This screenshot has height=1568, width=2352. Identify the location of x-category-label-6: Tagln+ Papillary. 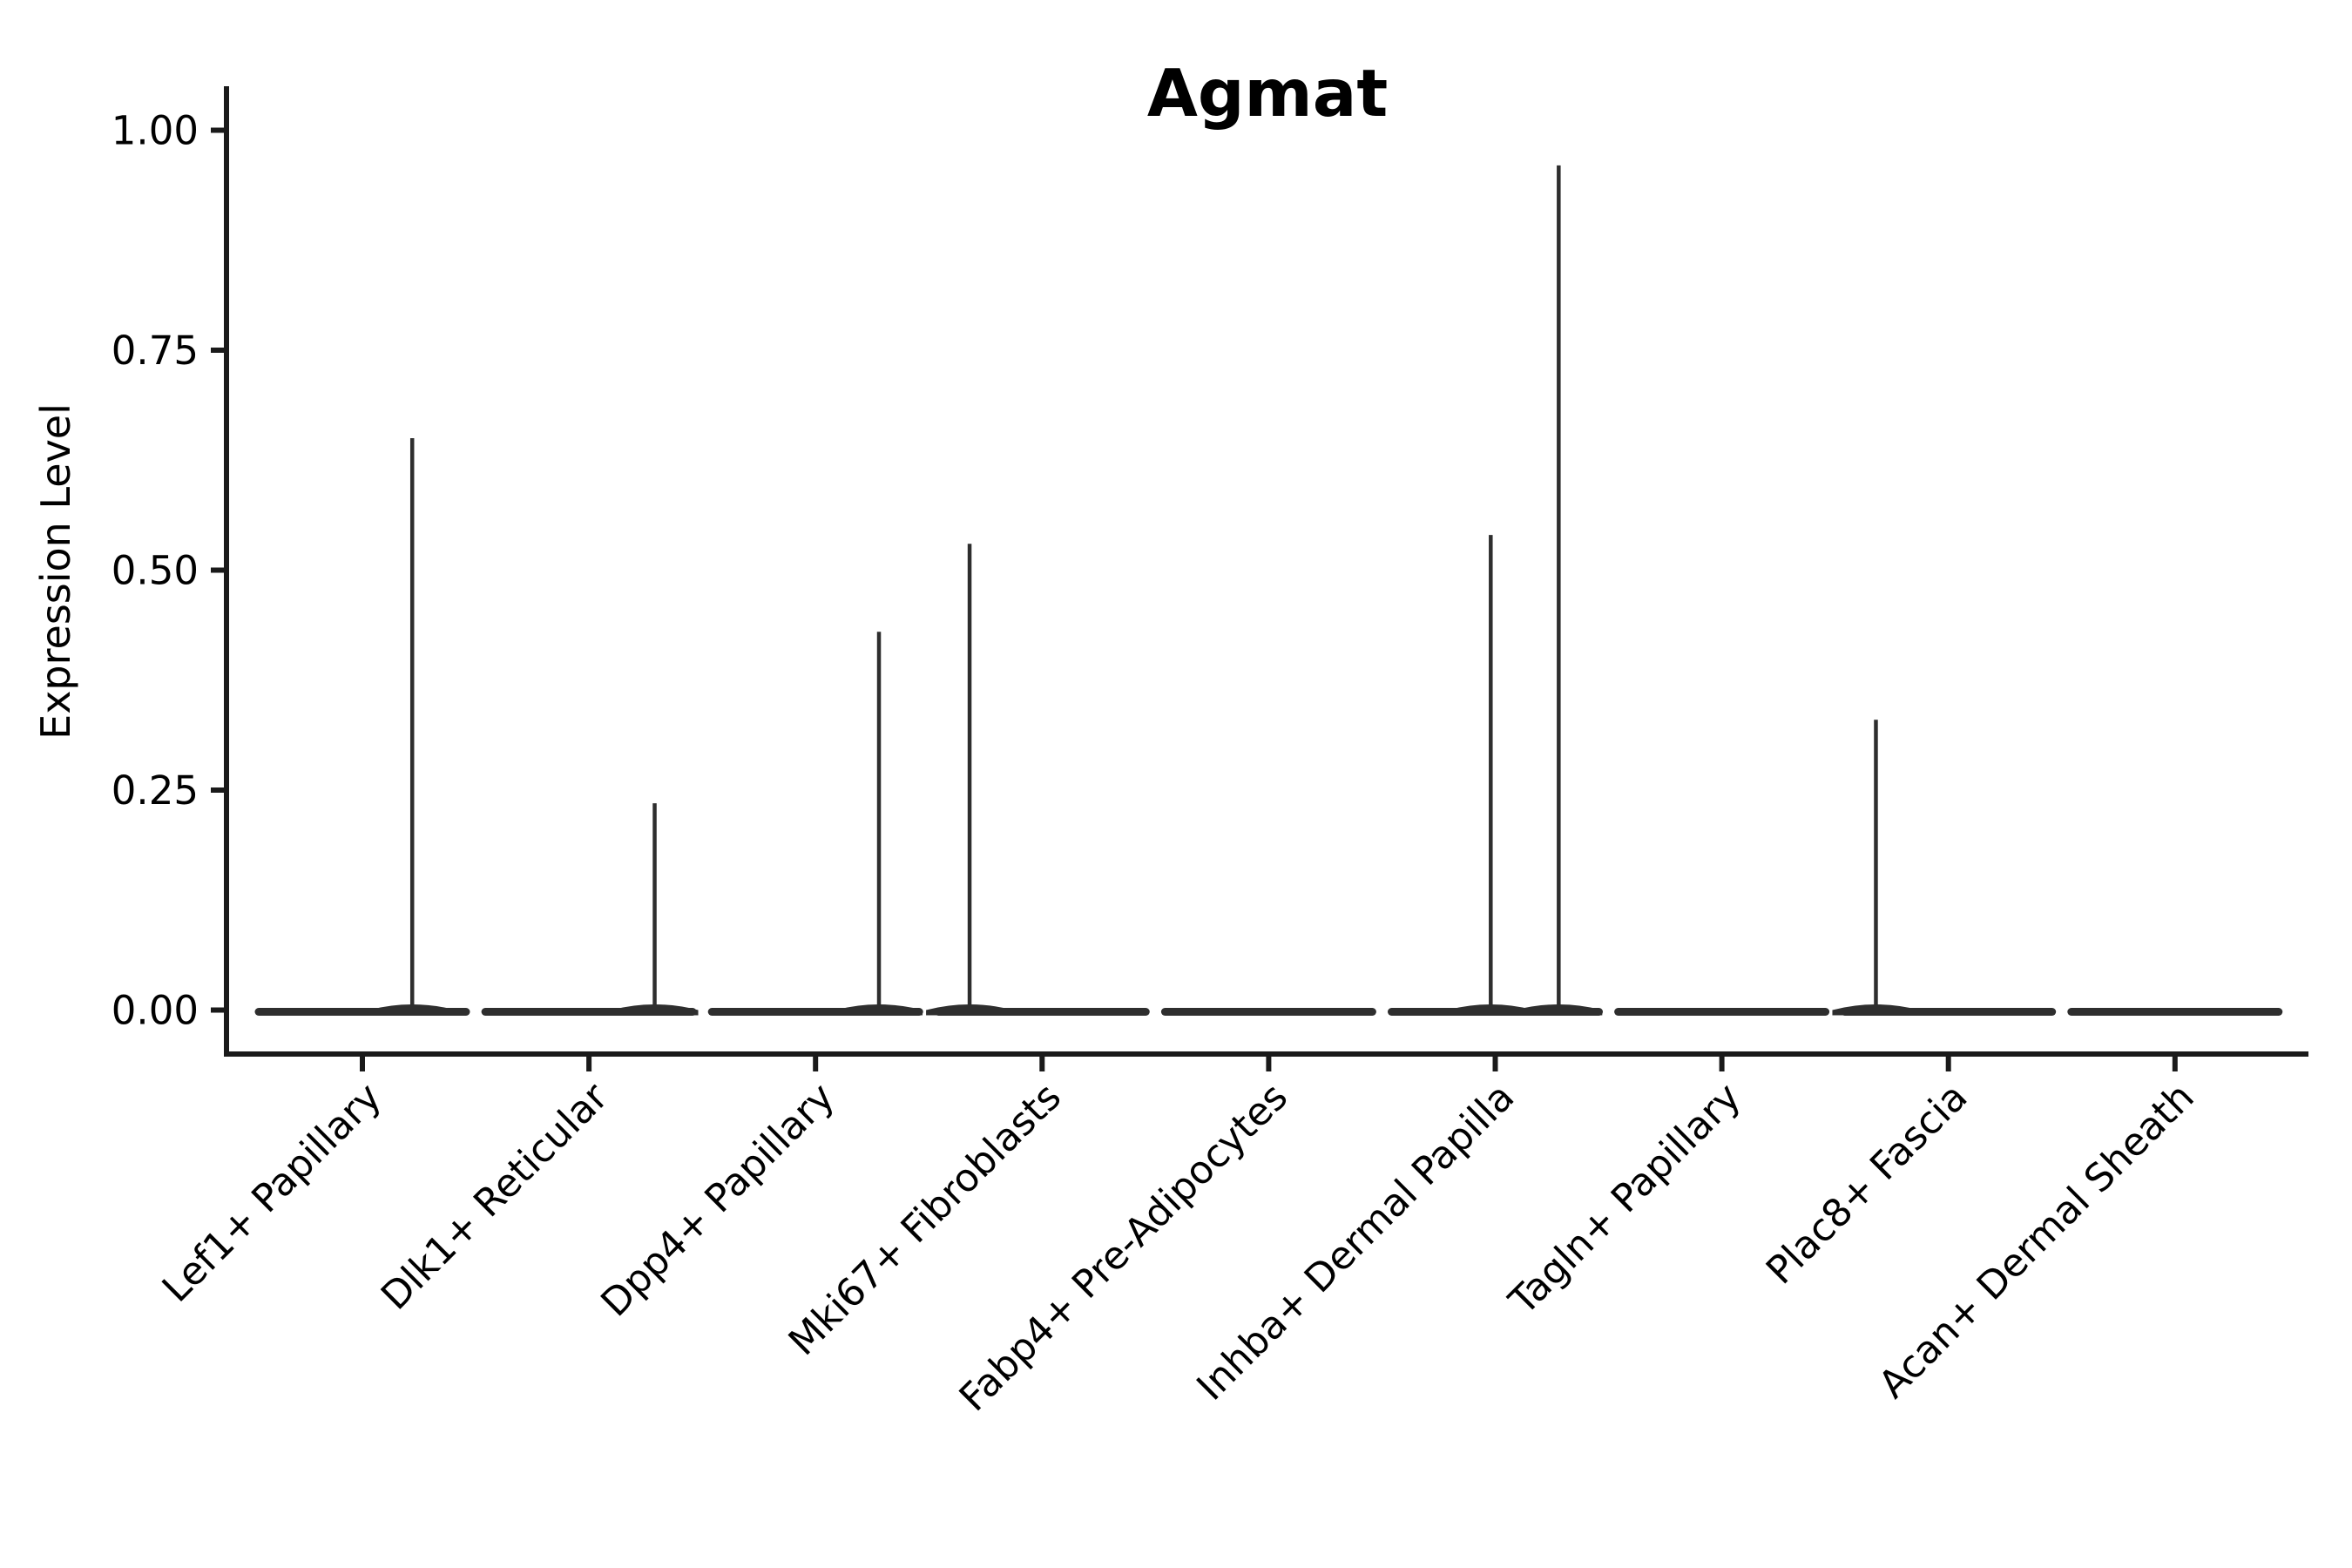
(1625, 1199).